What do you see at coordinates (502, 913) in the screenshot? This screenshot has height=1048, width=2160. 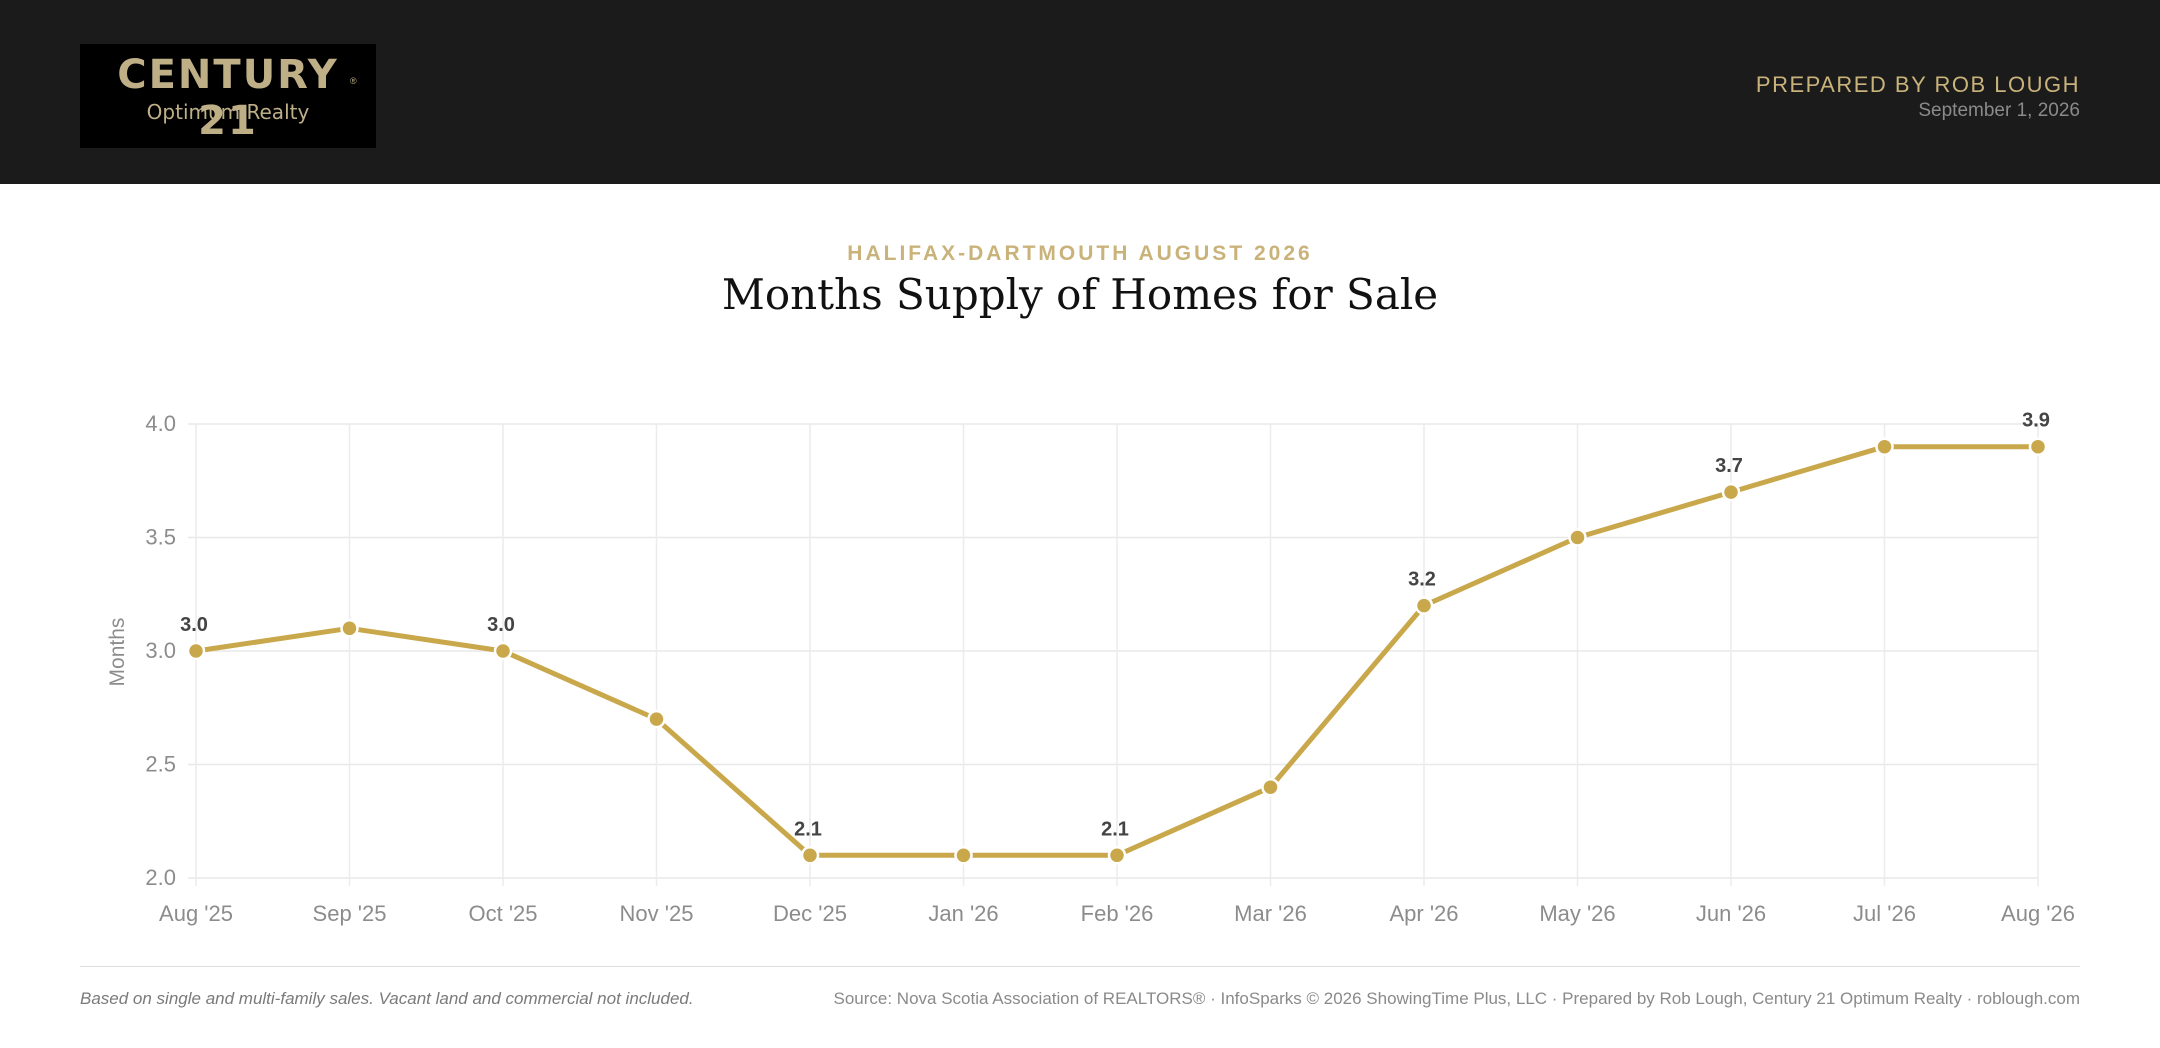 I see `x-tick-label: Oct '25` at bounding box center [502, 913].